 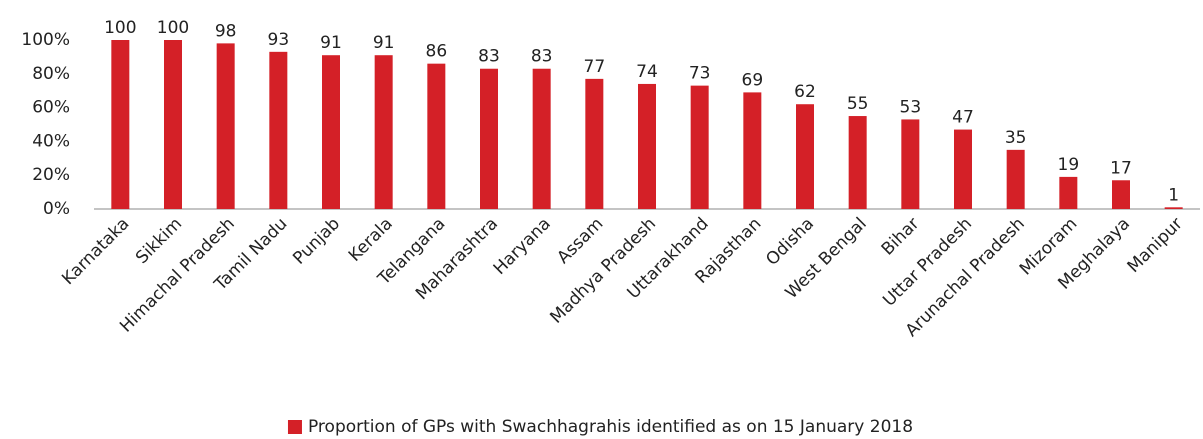 What do you see at coordinates (1121, 168) in the screenshot?
I see `data-label: 17` at bounding box center [1121, 168].